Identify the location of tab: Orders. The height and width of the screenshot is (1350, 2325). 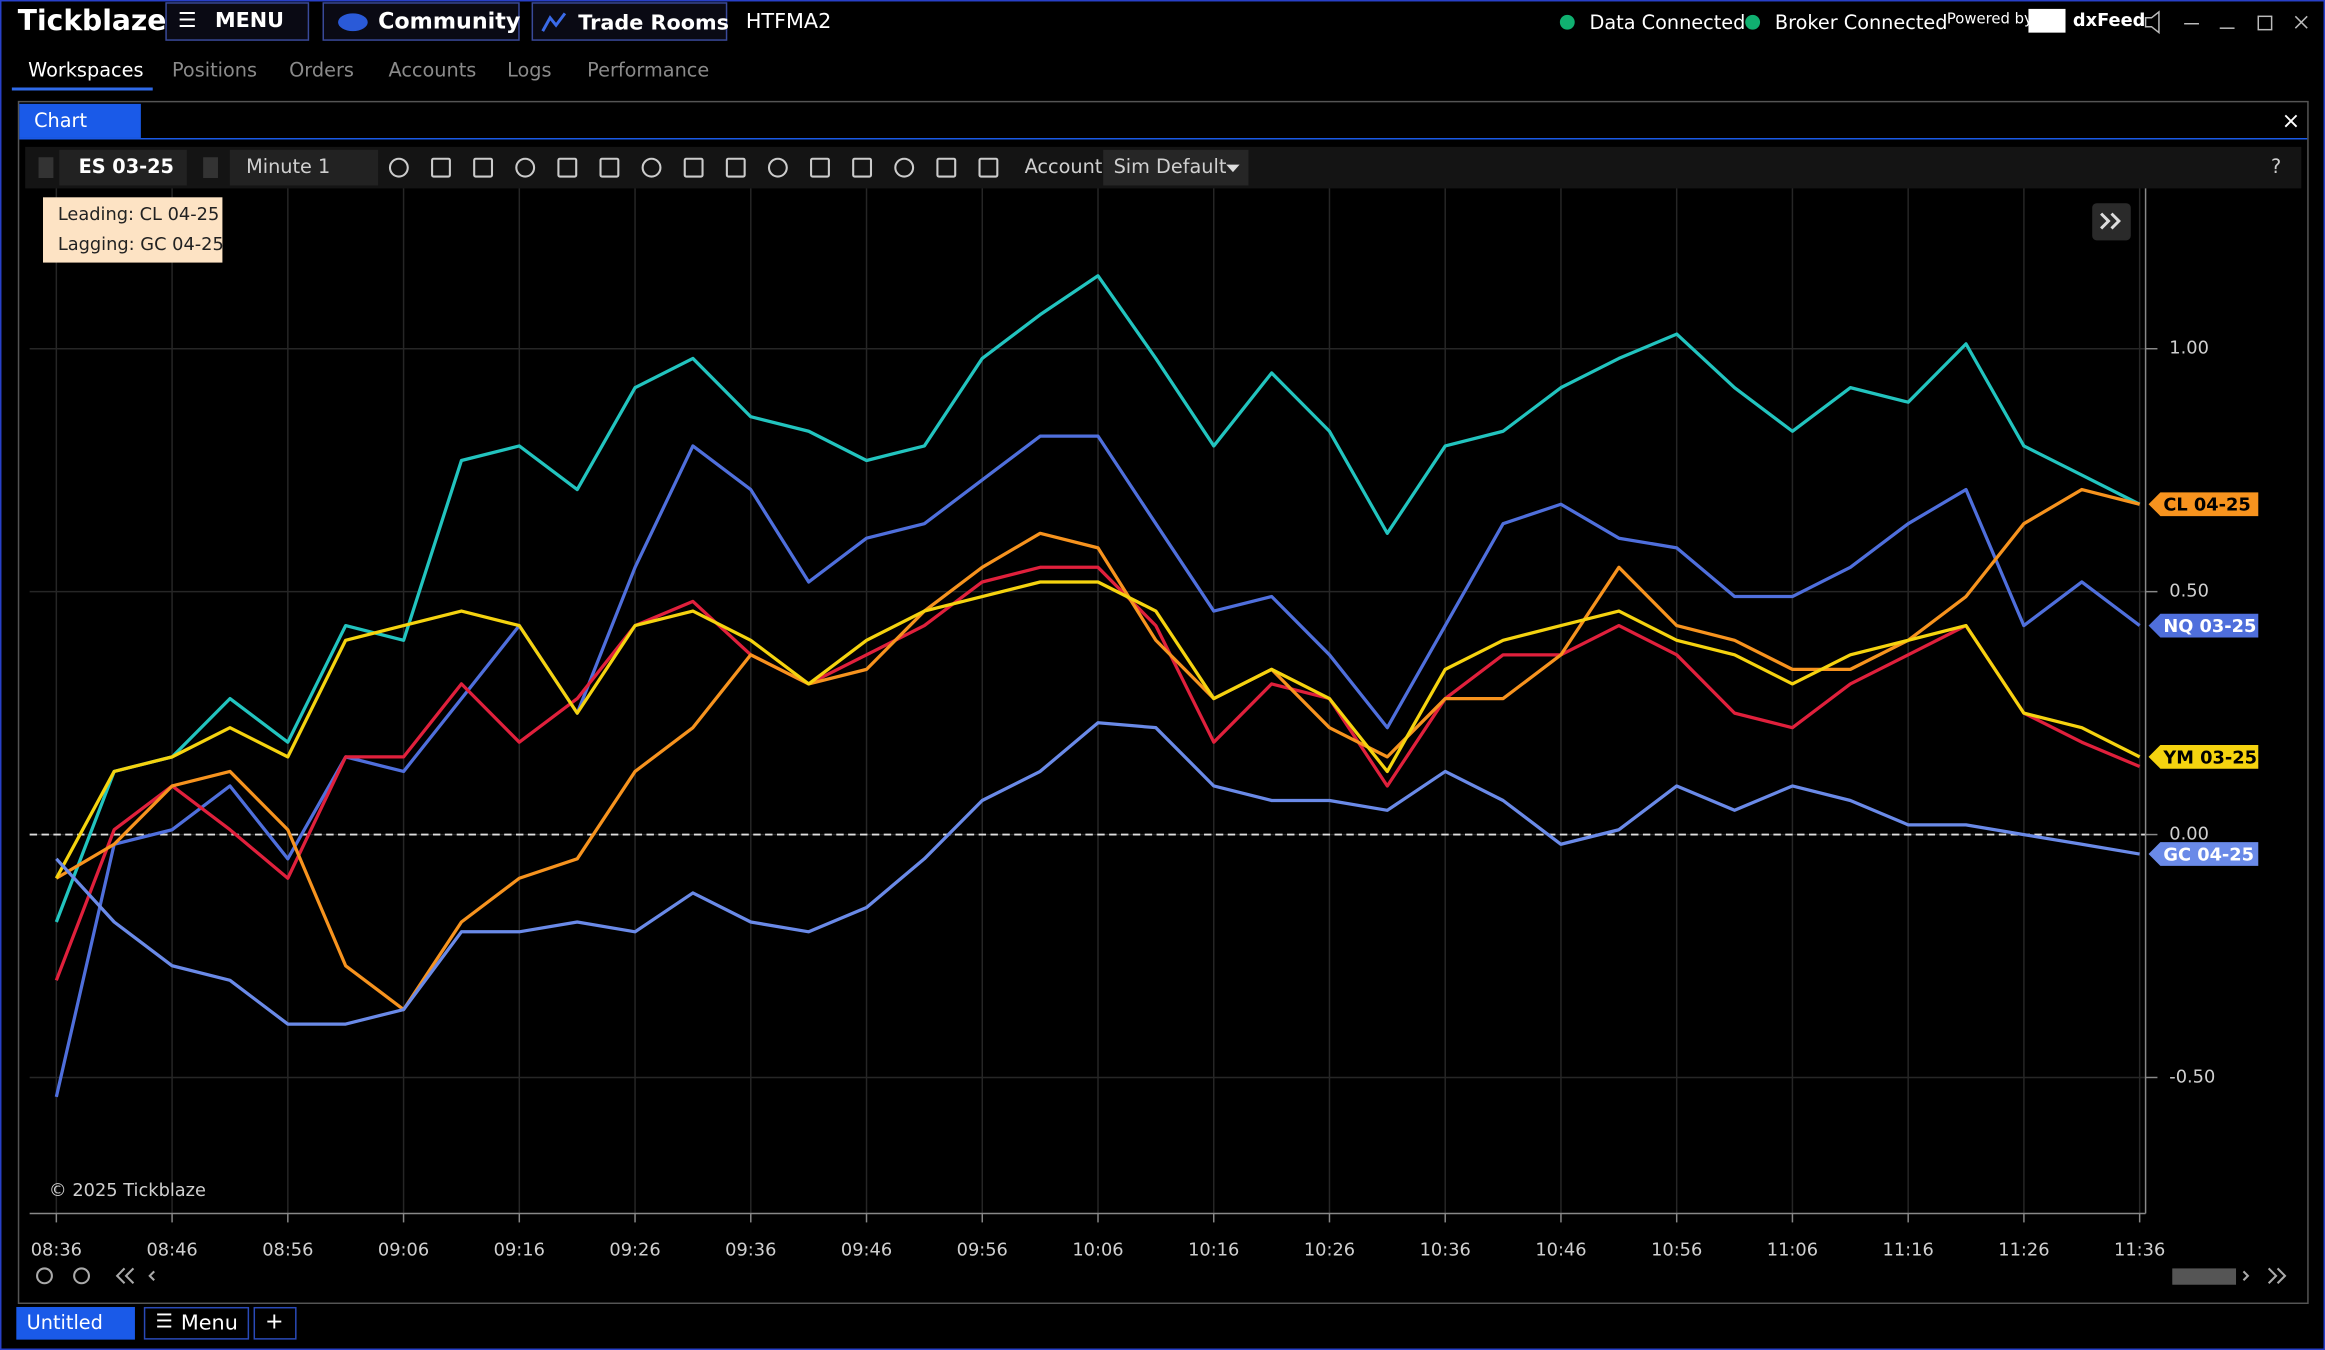
(321, 70).